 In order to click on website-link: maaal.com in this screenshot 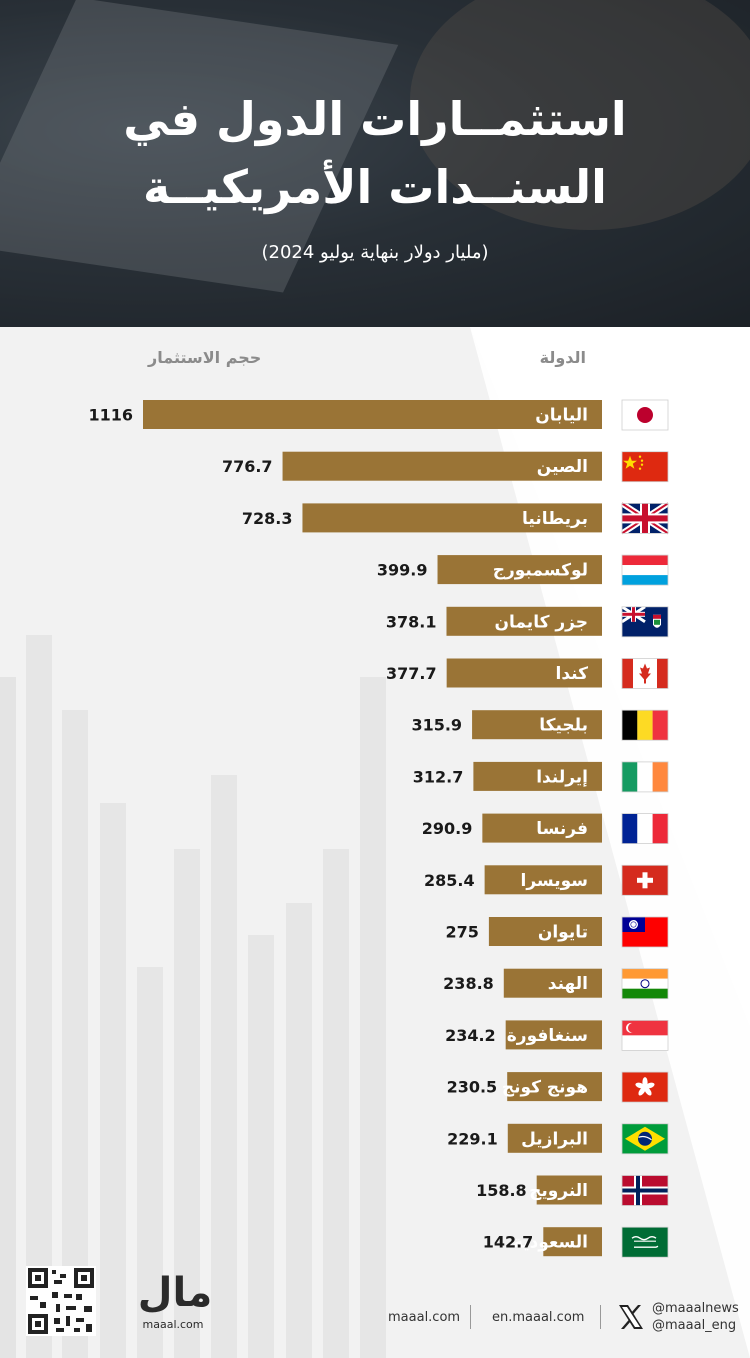, I will do `click(424, 1317)`.